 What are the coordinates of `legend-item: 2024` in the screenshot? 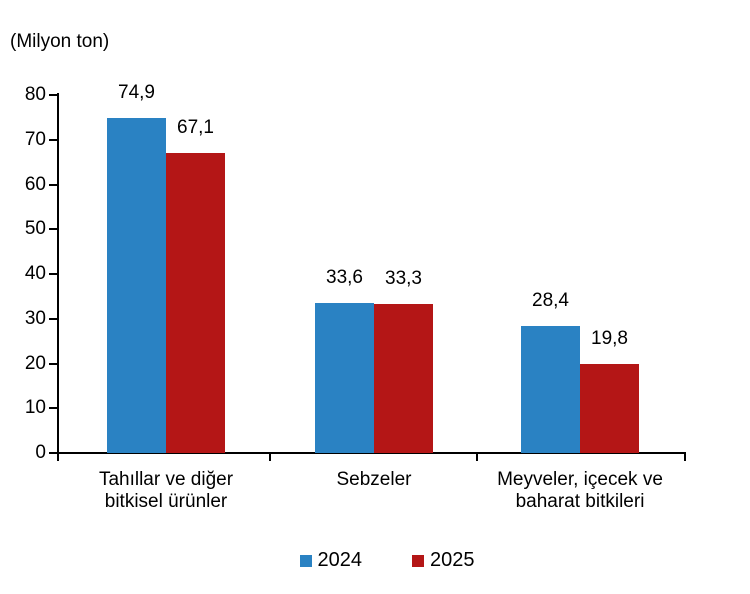 It's located at (331, 560).